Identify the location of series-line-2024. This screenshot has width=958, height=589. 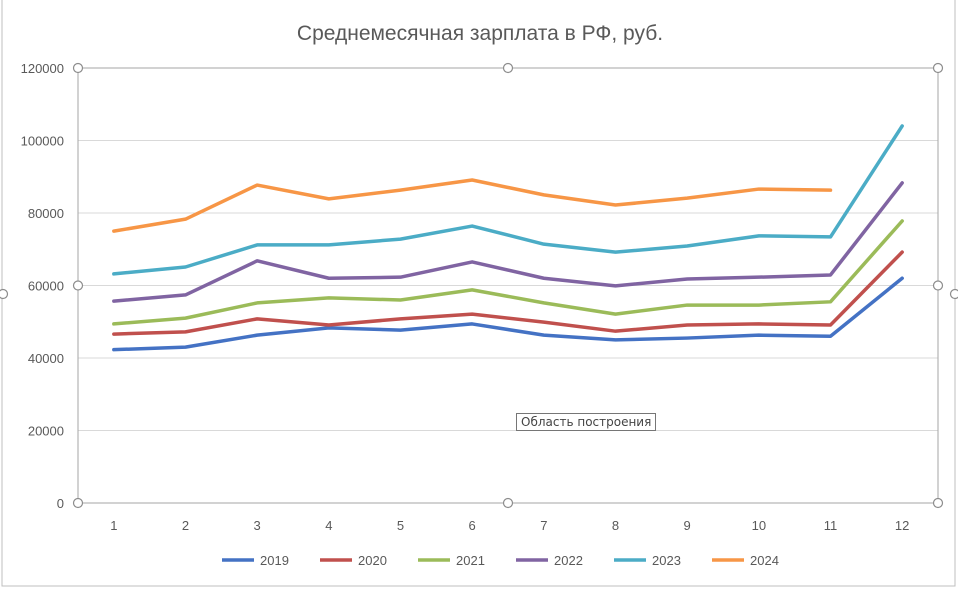
(472, 205).